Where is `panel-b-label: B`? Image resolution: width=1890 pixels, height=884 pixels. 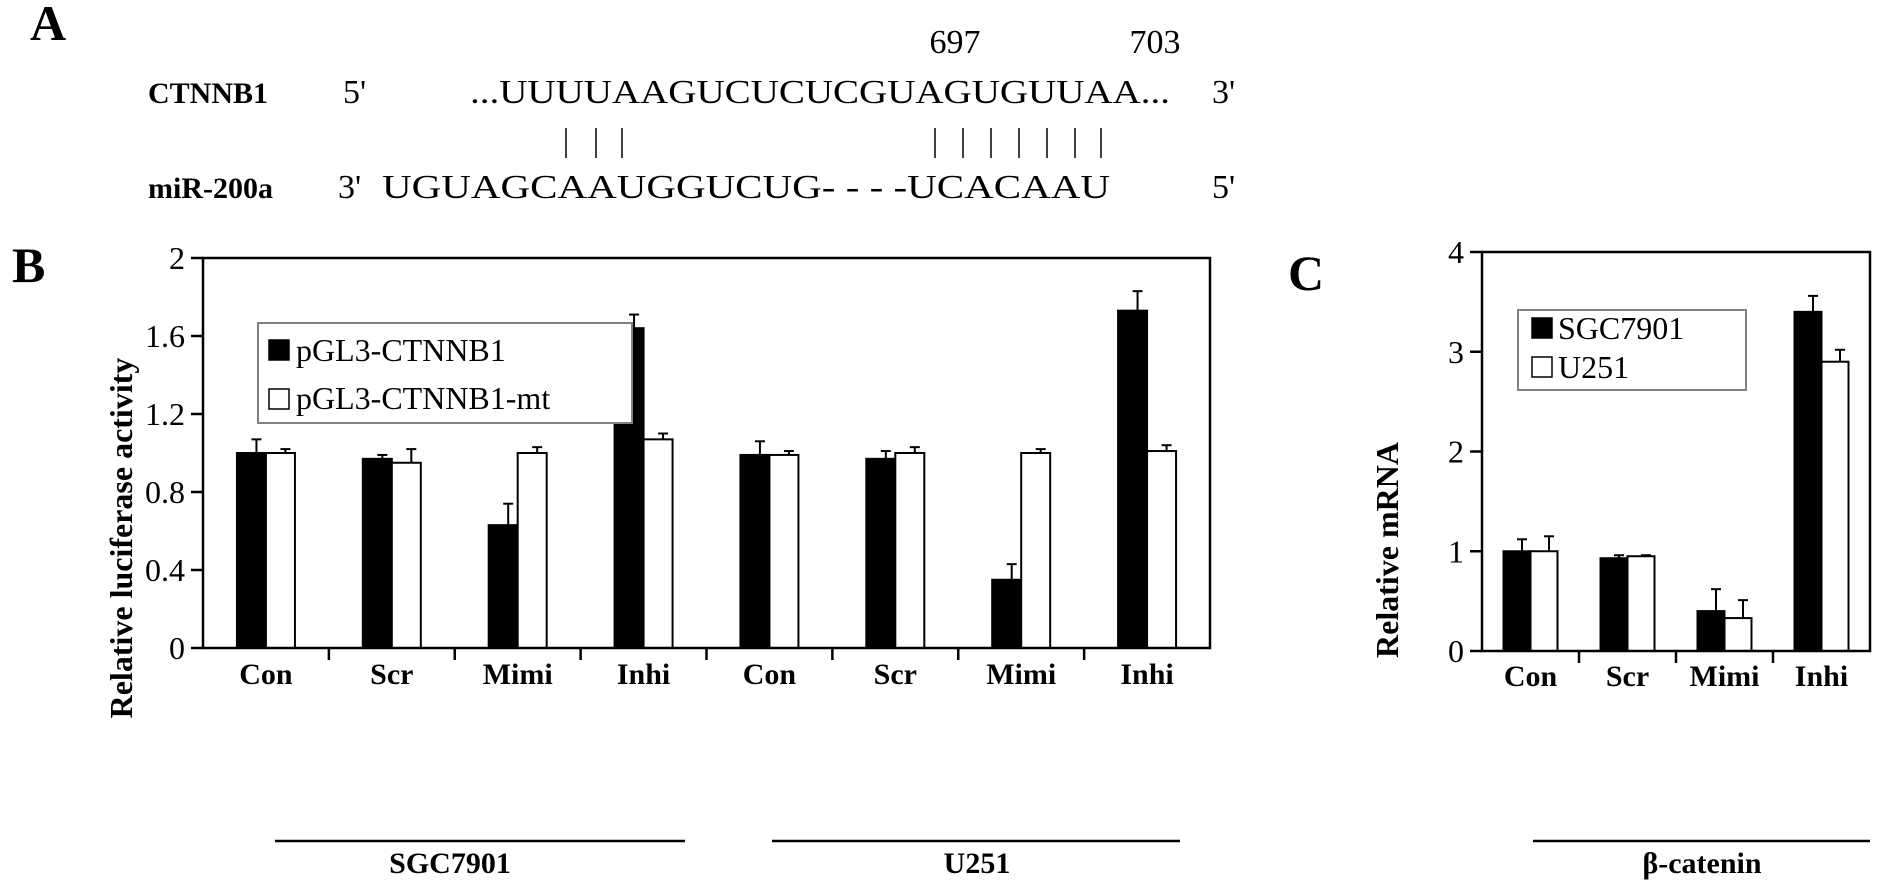 panel-b-label: B is located at coordinates (28, 265).